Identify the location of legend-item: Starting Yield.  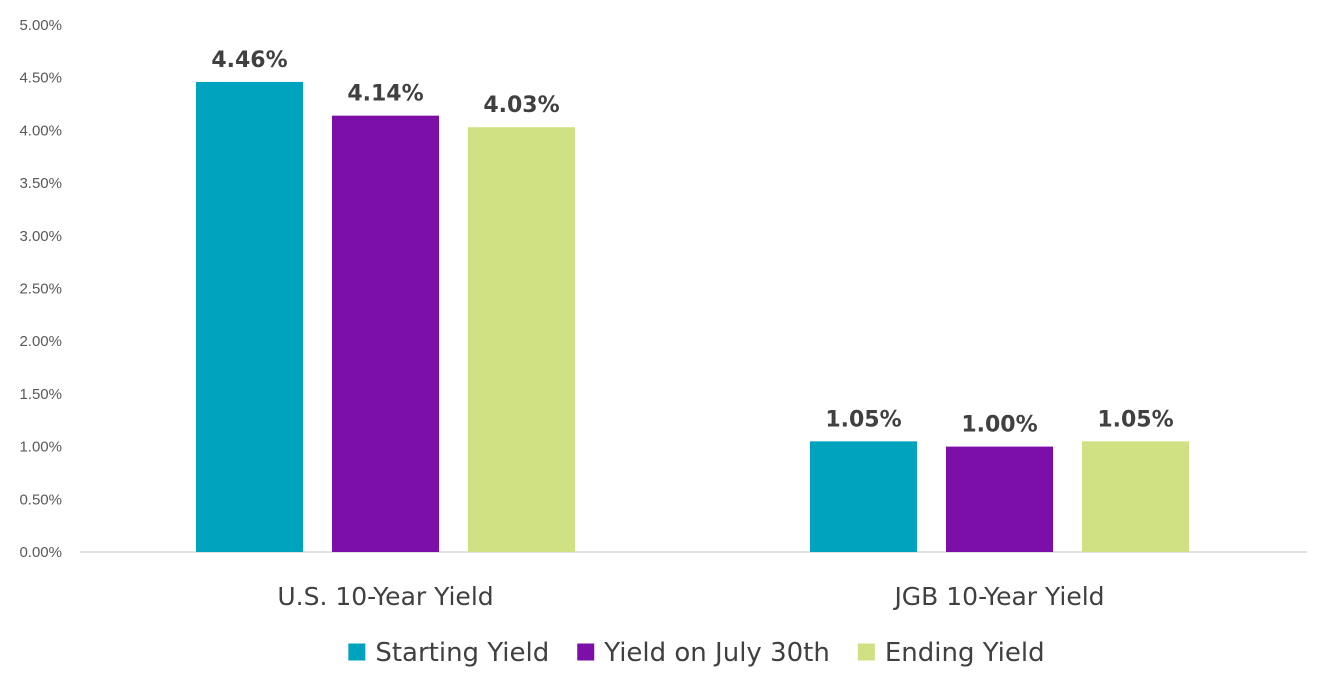
(448, 653).